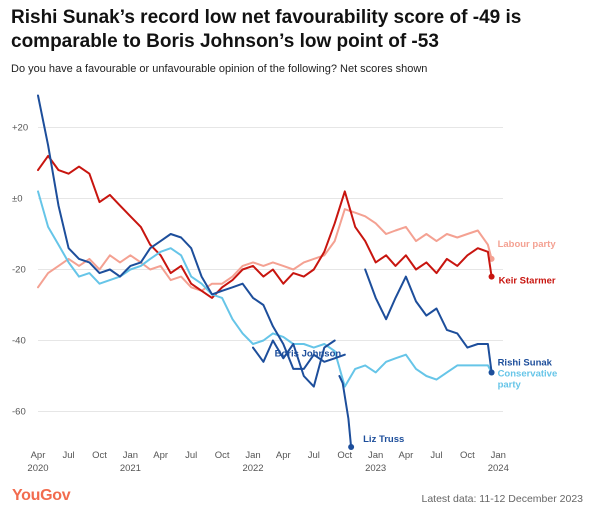 This screenshot has height=514, width=600. What do you see at coordinates (525, 362) in the screenshot?
I see `series-label-rishi-sunak: Rishi Sunak` at bounding box center [525, 362].